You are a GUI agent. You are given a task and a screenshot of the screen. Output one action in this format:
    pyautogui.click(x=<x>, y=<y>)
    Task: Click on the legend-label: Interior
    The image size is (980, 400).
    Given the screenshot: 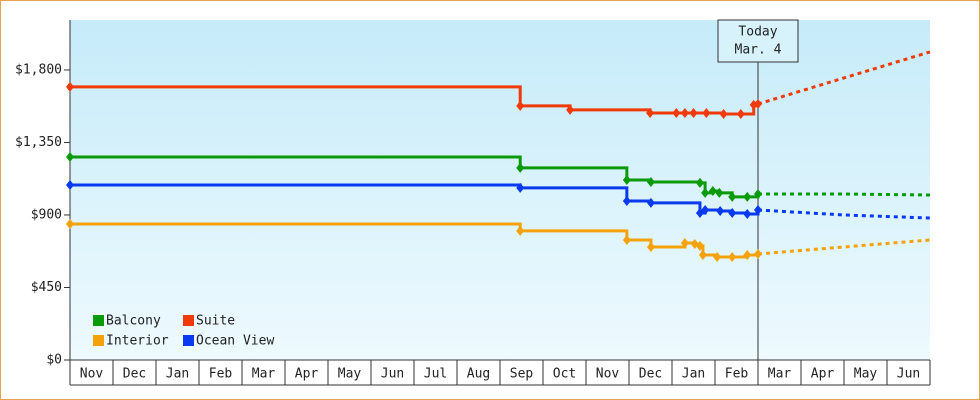 What is the action you would take?
    pyautogui.click(x=137, y=341)
    